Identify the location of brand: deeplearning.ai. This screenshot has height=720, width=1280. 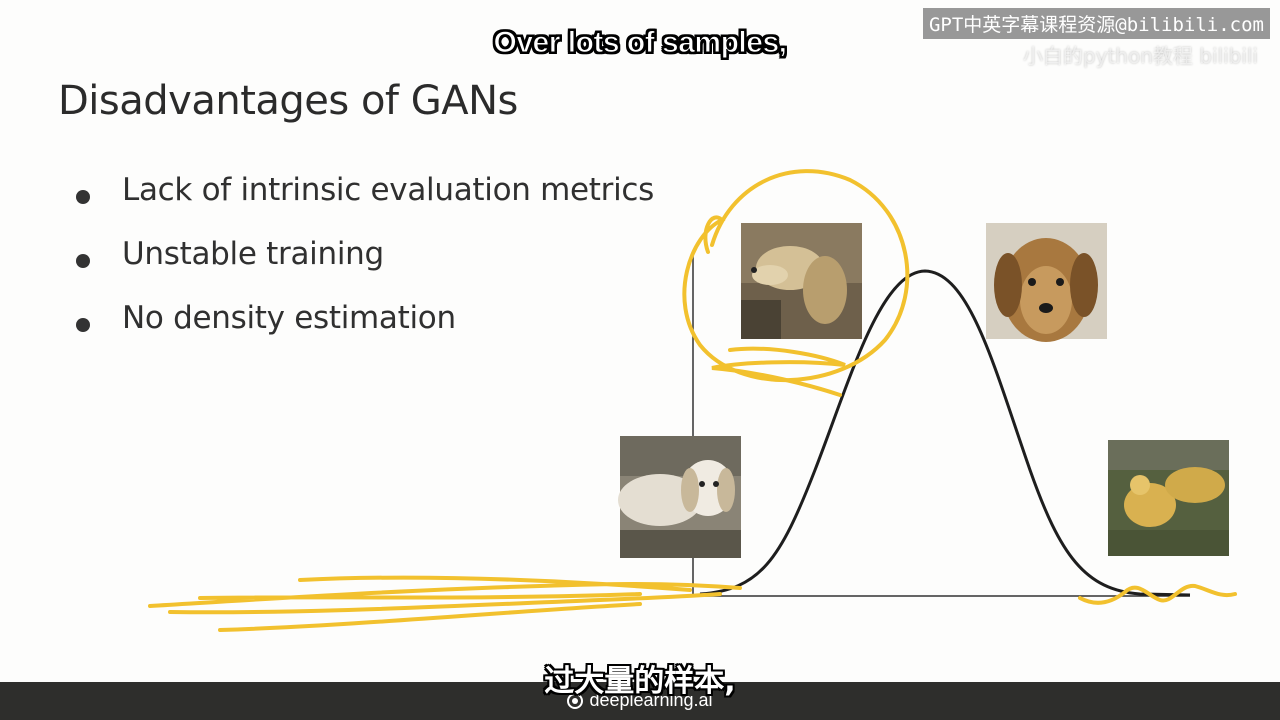
(640, 700).